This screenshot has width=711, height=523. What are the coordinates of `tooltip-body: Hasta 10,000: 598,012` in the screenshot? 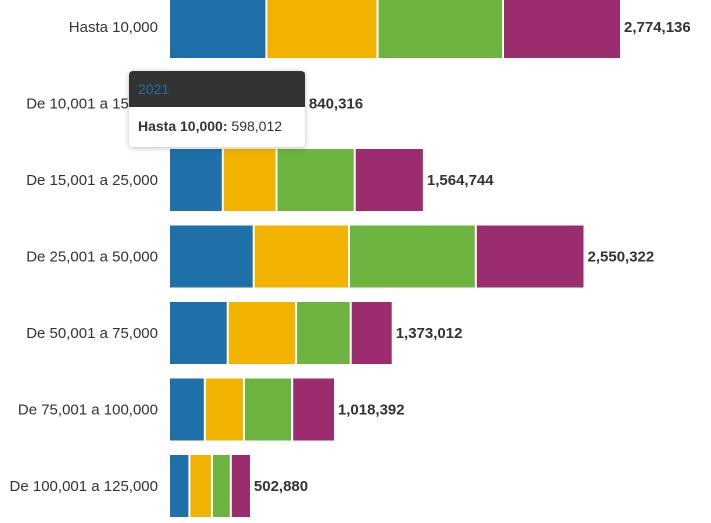 It's located at (217, 127).